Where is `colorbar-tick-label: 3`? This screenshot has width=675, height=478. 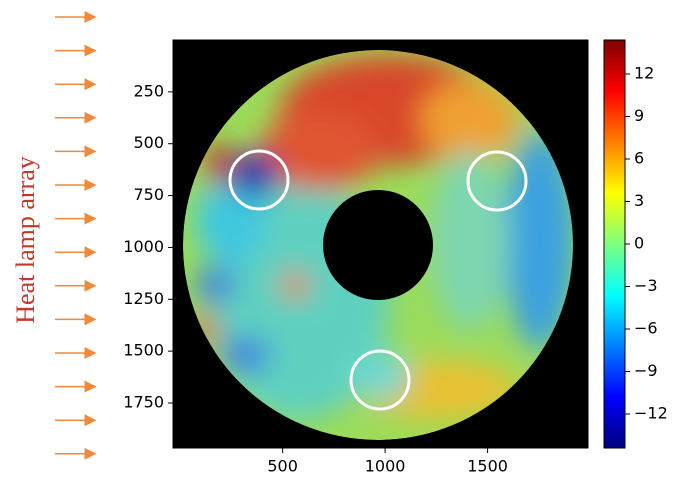
colorbar-tick-label: 3 is located at coordinates (639, 200).